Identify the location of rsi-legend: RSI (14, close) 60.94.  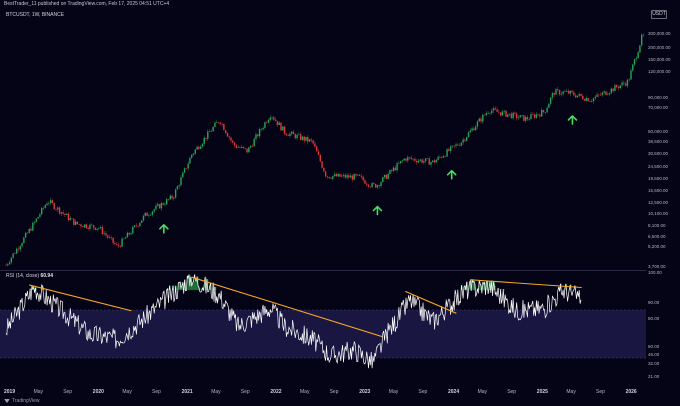
(29, 276).